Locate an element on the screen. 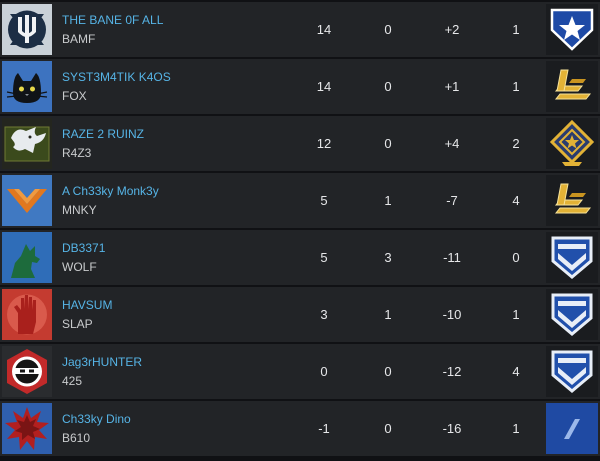 Image resolution: width=600 pixels, height=461 pixels. hand-emblem-icon is located at coordinates (27, 314).